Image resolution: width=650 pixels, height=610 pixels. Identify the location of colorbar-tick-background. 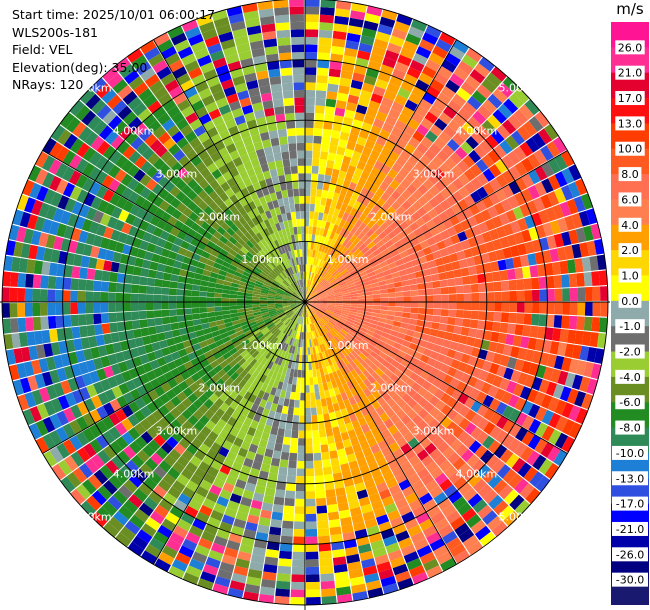
(630, 300).